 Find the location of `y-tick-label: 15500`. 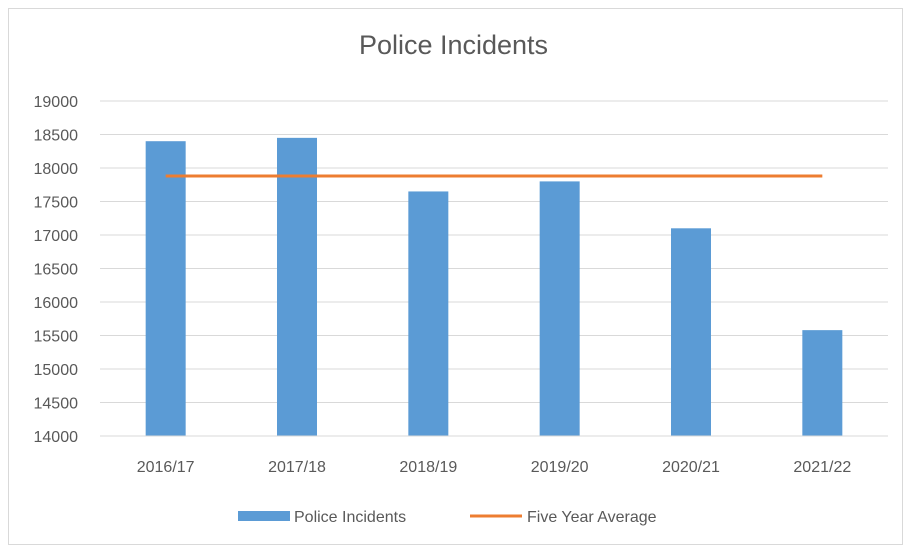

y-tick-label: 15500 is located at coordinates (56, 337).